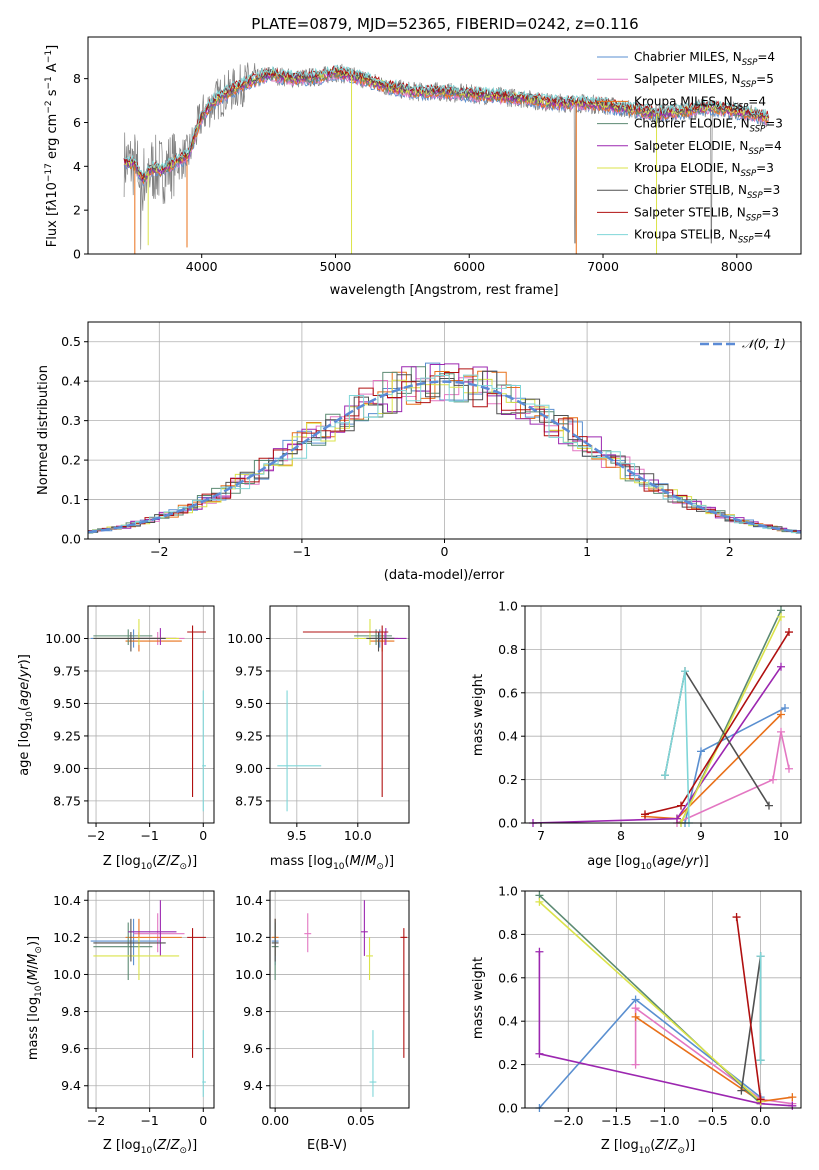 Image resolution: width=819 pixels, height=1170 pixels. What do you see at coordinates (361, 1120) in the screenshot?
I see `x-tick-label: 0.05` at bounding box center [361, 1120].